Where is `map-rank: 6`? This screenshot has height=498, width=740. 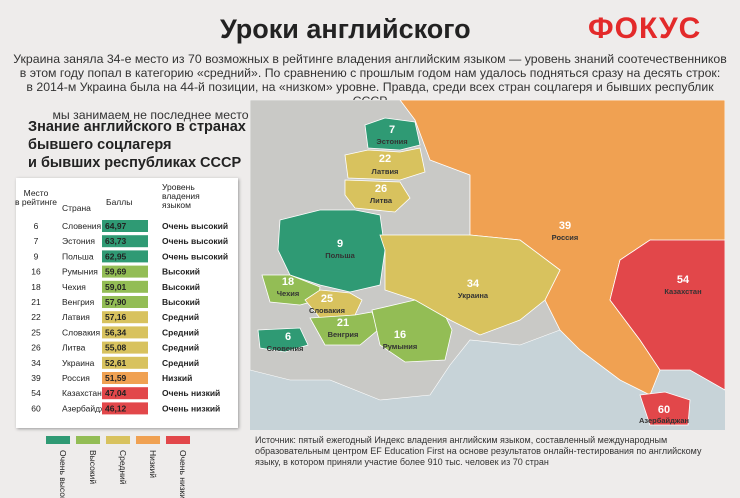 map-rank: 6 is located at coordinates (288, 337).